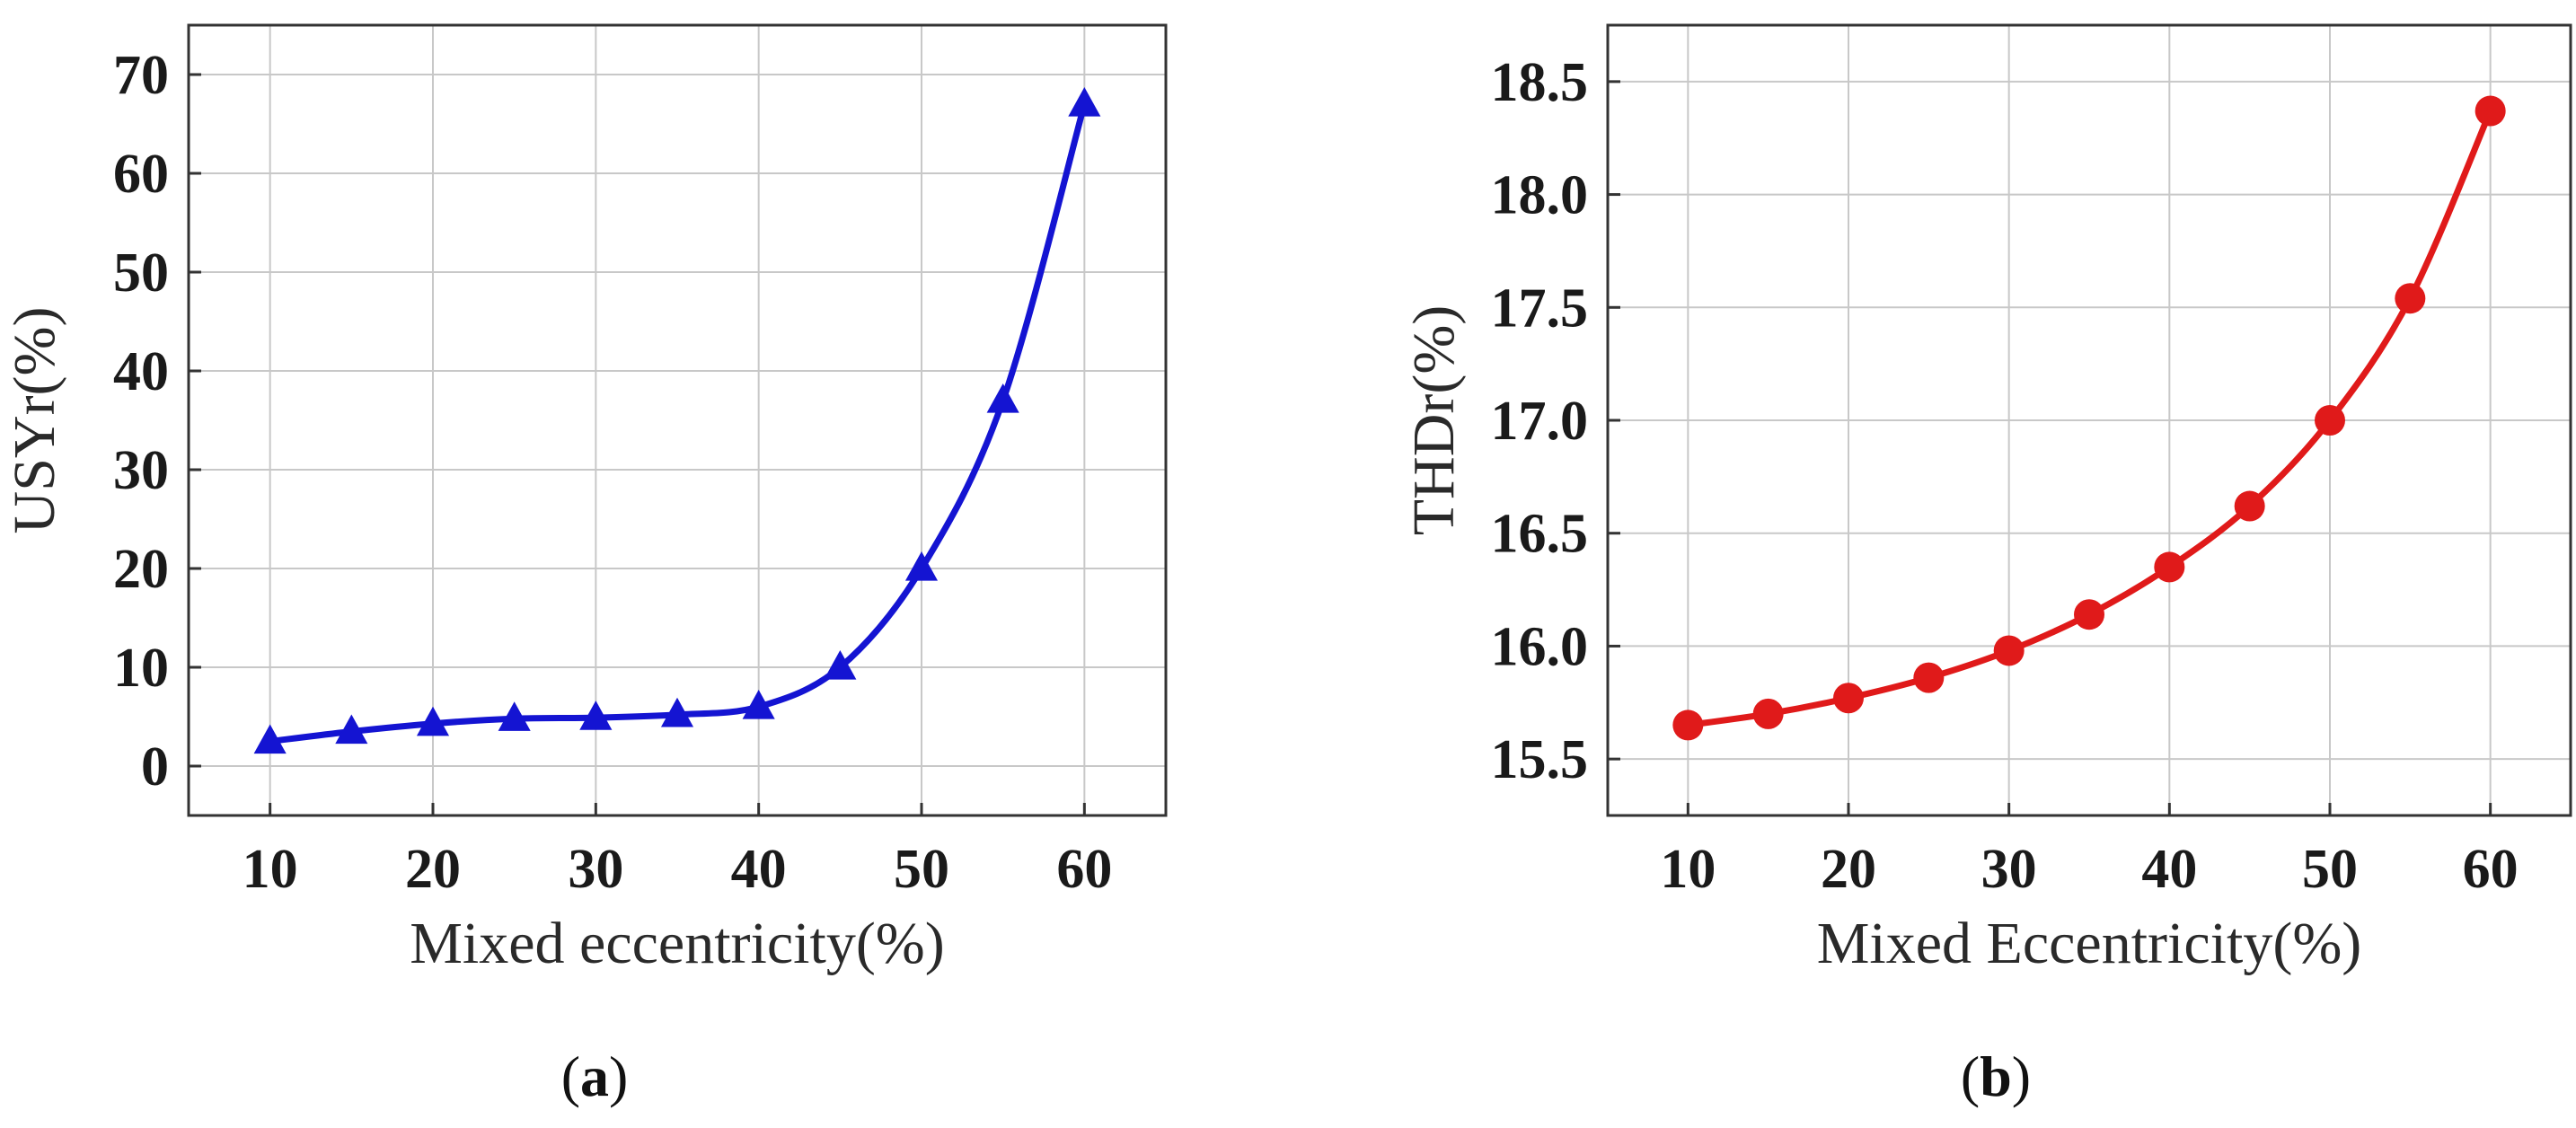 This screenshot has height=1128, width=2576. What do you see at coordinates (595, 1076) in the screenshot?
I see `panel-label-a: (a)` at bounding box center [595, 1076].